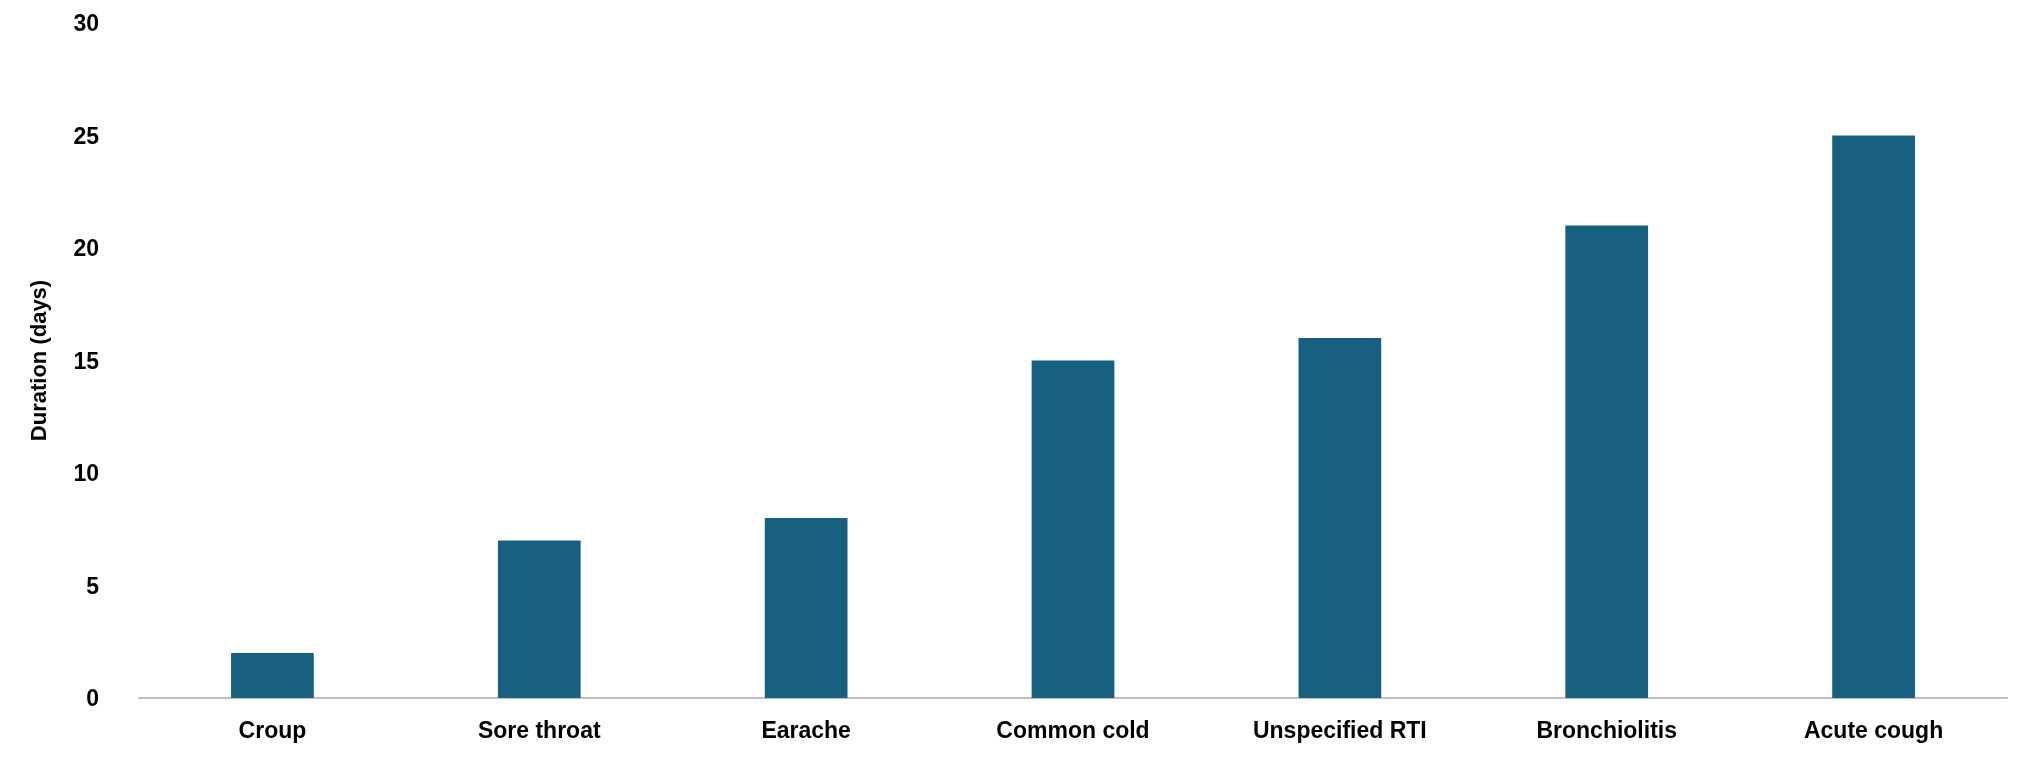  I want to click on x-tick-label: Acute cough, so click(1873, 729).